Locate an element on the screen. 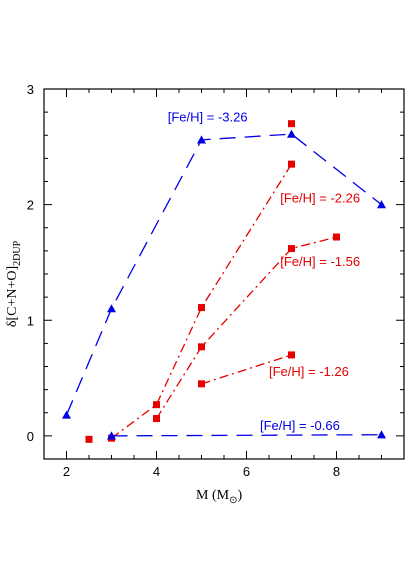 Image resolution: width=415 pixels, height=588 pixels. y-tick-label: 1 is located at coordinates (30, 320).